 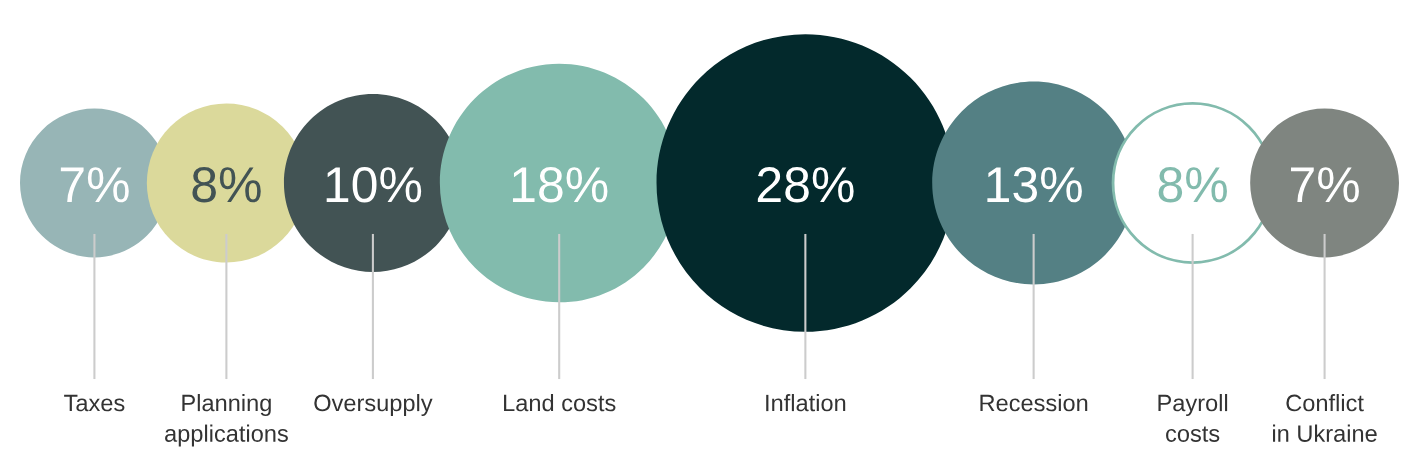 What do you see at coordinates (374, 185) in the screenshot?
I see `data-label: 10%` at bounding box center [374, 185].